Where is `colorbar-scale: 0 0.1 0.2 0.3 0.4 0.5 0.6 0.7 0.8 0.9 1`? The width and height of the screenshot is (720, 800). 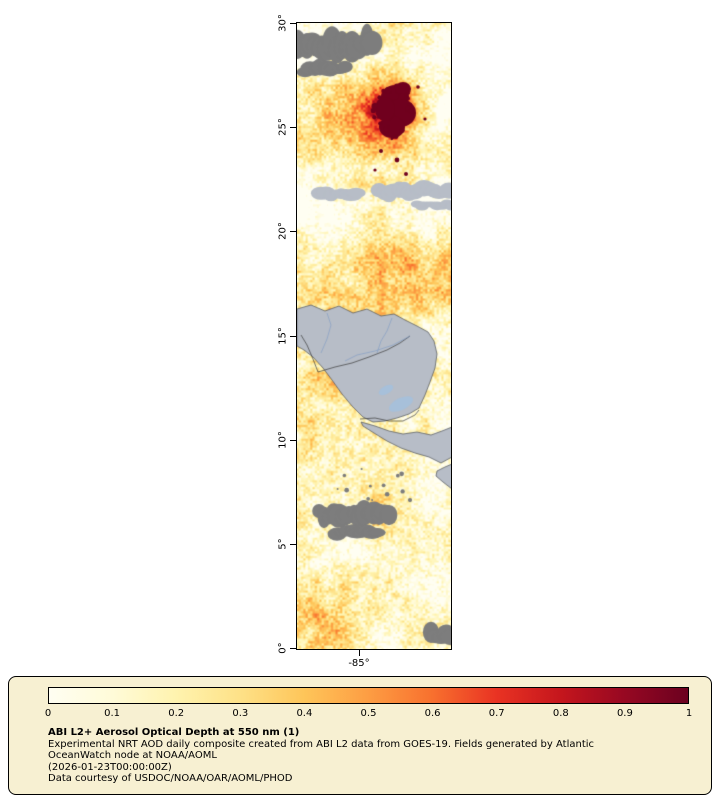
colorbar-scale: 0 0.1 0.2 0.3 0.4 0.5 0.6 0.7 0.8 0.9 1 is located at coordinates (368, 705).